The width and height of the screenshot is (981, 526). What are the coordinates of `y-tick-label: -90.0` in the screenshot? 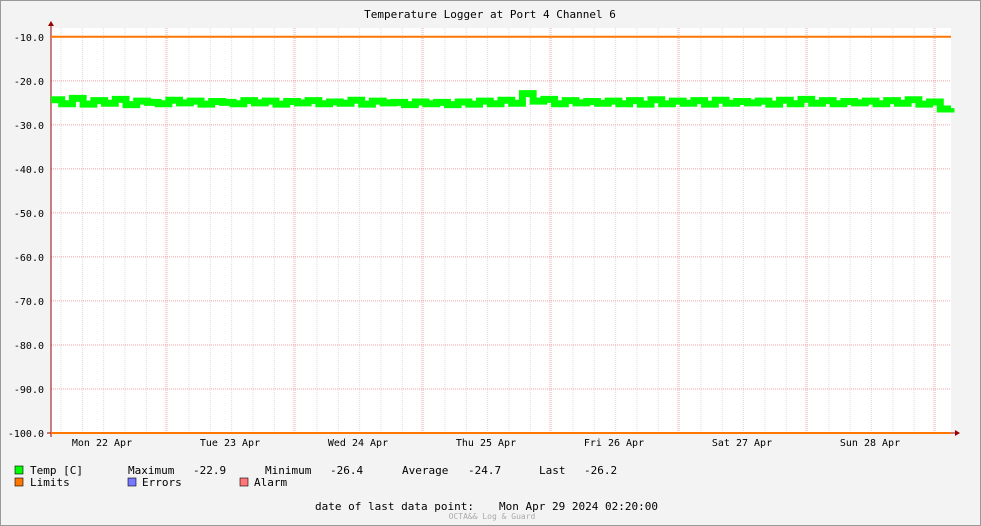 It's located at (29, 390).